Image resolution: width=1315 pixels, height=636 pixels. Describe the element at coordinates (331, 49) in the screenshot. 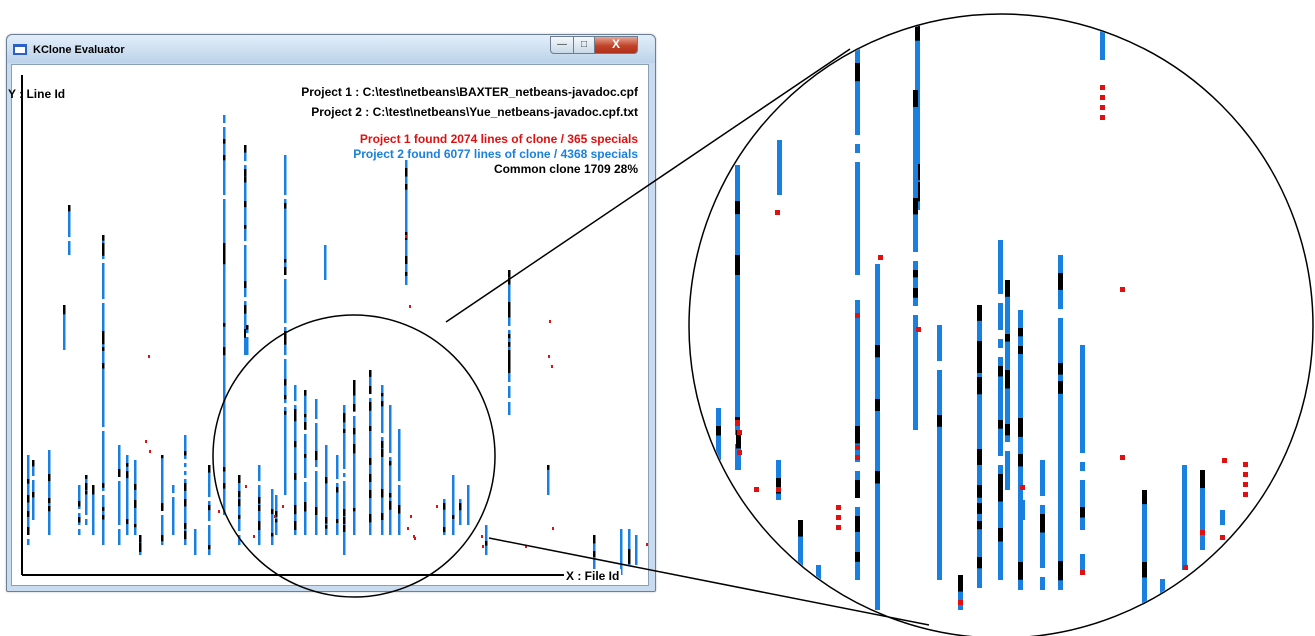

I see `title-bar: KClone Evaluator — □ X` at that location.